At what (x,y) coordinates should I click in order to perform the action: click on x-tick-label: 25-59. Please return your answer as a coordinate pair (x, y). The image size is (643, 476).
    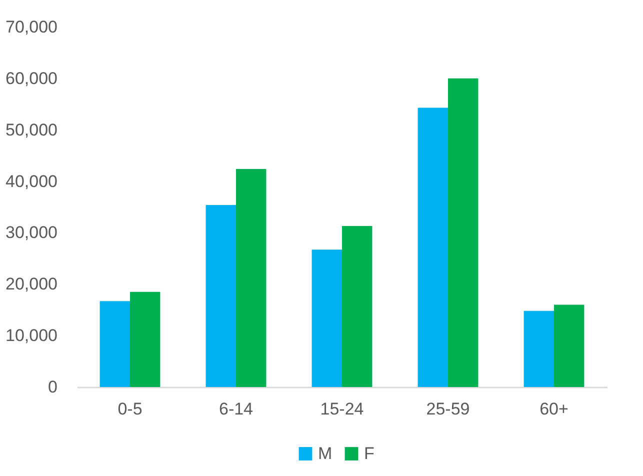
    Looking at the image, I should click on (448, 409).